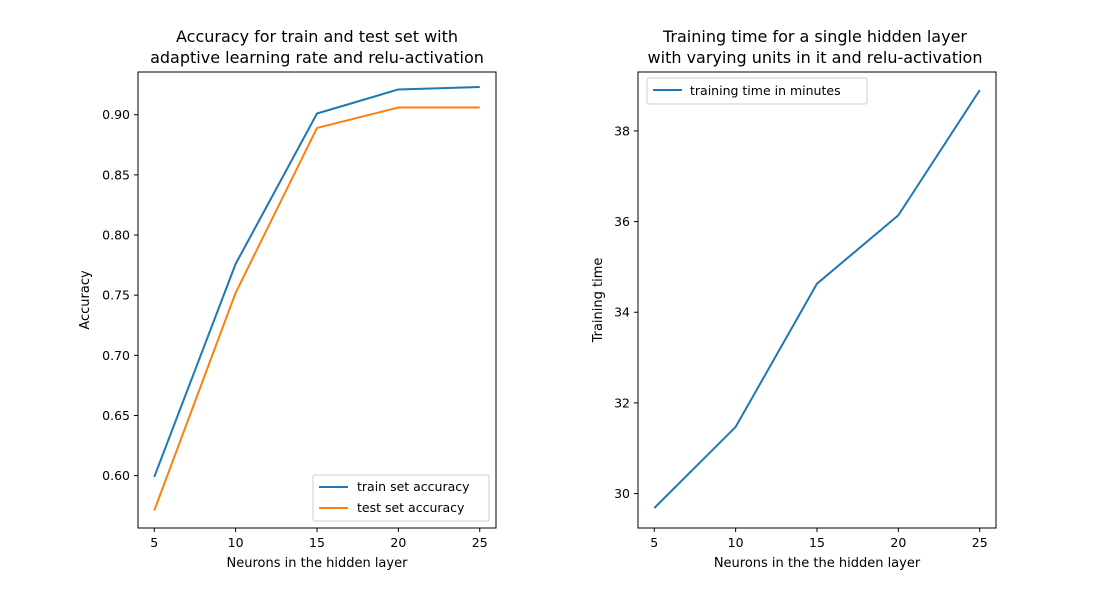 The height and width of the screenshot is (593, 1107). Describe the element at coordinates (413, 486) in the screenshot. I see `legend-label-train: train set accuracy` at that location.